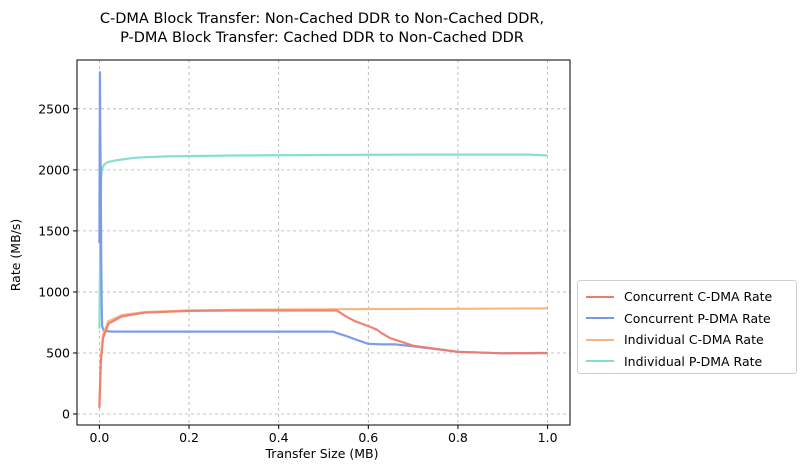 The image size is (802, 470). What do you see at coordinates (693, 361) in the screenshot?
I see `legend-label: Individual P-DMA Rate` at bounding box center [693, 361].